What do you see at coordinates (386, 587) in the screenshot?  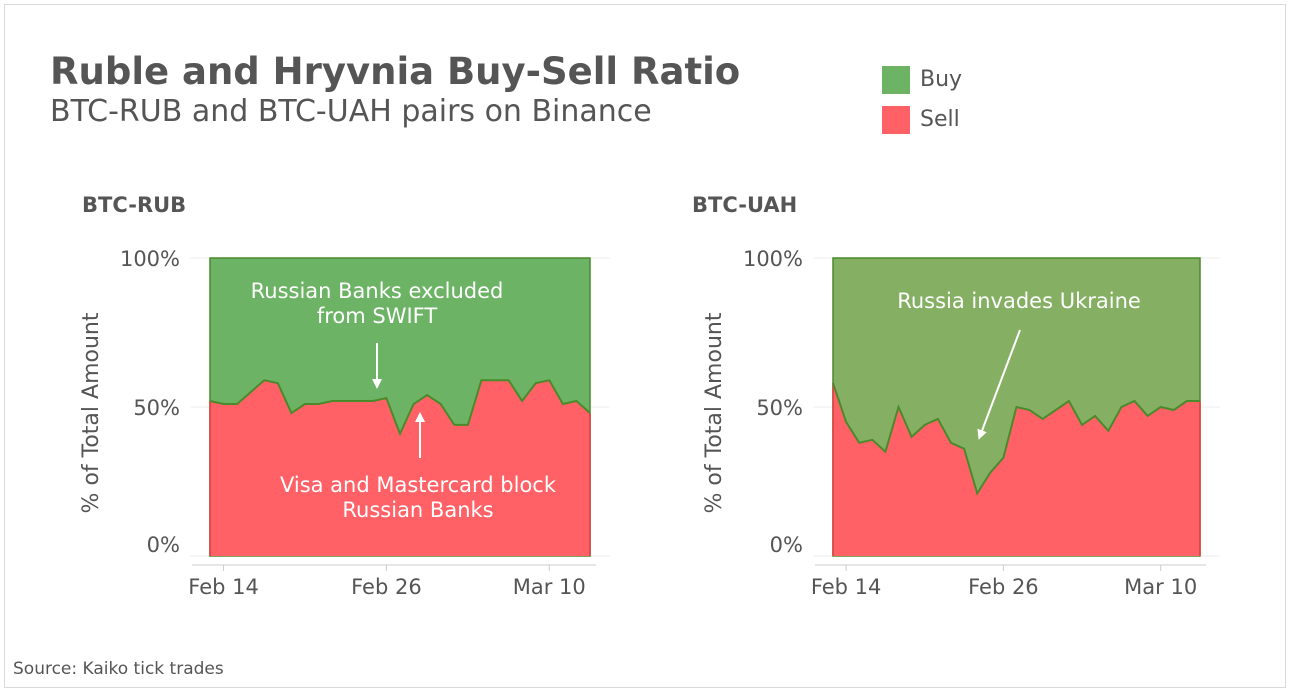 I see `xtick-label-rub-1: Feb 26` at bounding box center [386, 587].